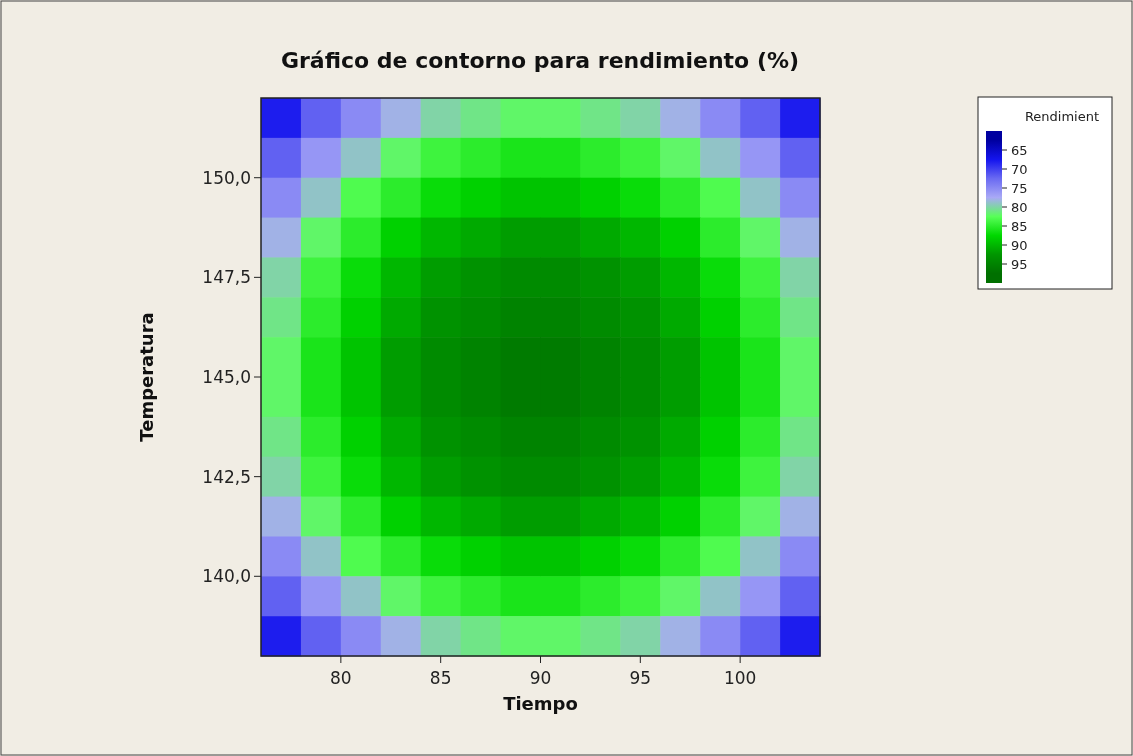 The height and width of the screenshot is (756, 1133). Describe the element at coordinates (540, 703) in the screenshot. I see `x-axis-title: Tiempo` at that location.